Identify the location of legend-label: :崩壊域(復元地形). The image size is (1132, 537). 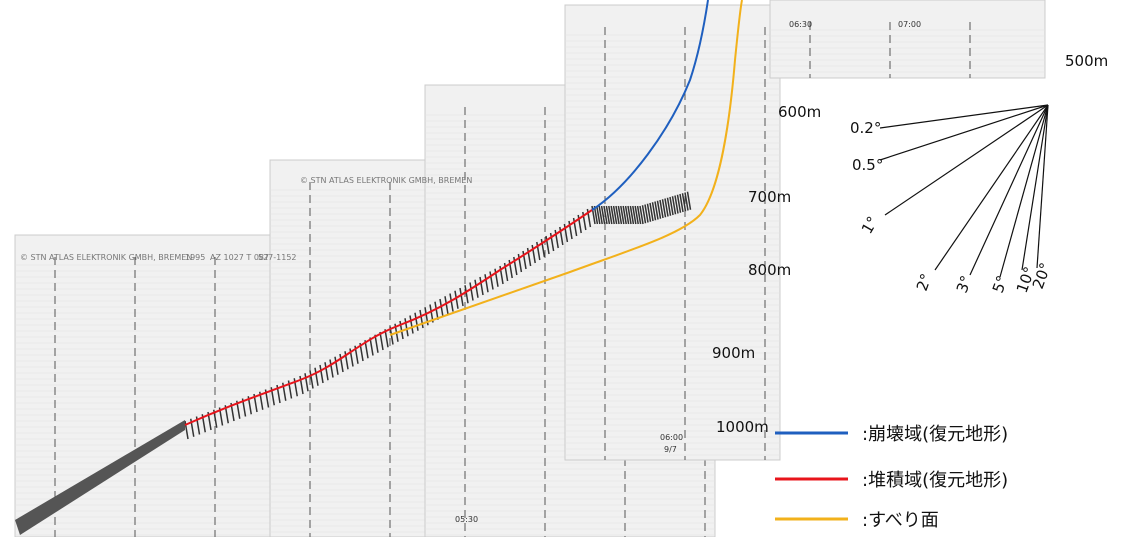
(935, 434).